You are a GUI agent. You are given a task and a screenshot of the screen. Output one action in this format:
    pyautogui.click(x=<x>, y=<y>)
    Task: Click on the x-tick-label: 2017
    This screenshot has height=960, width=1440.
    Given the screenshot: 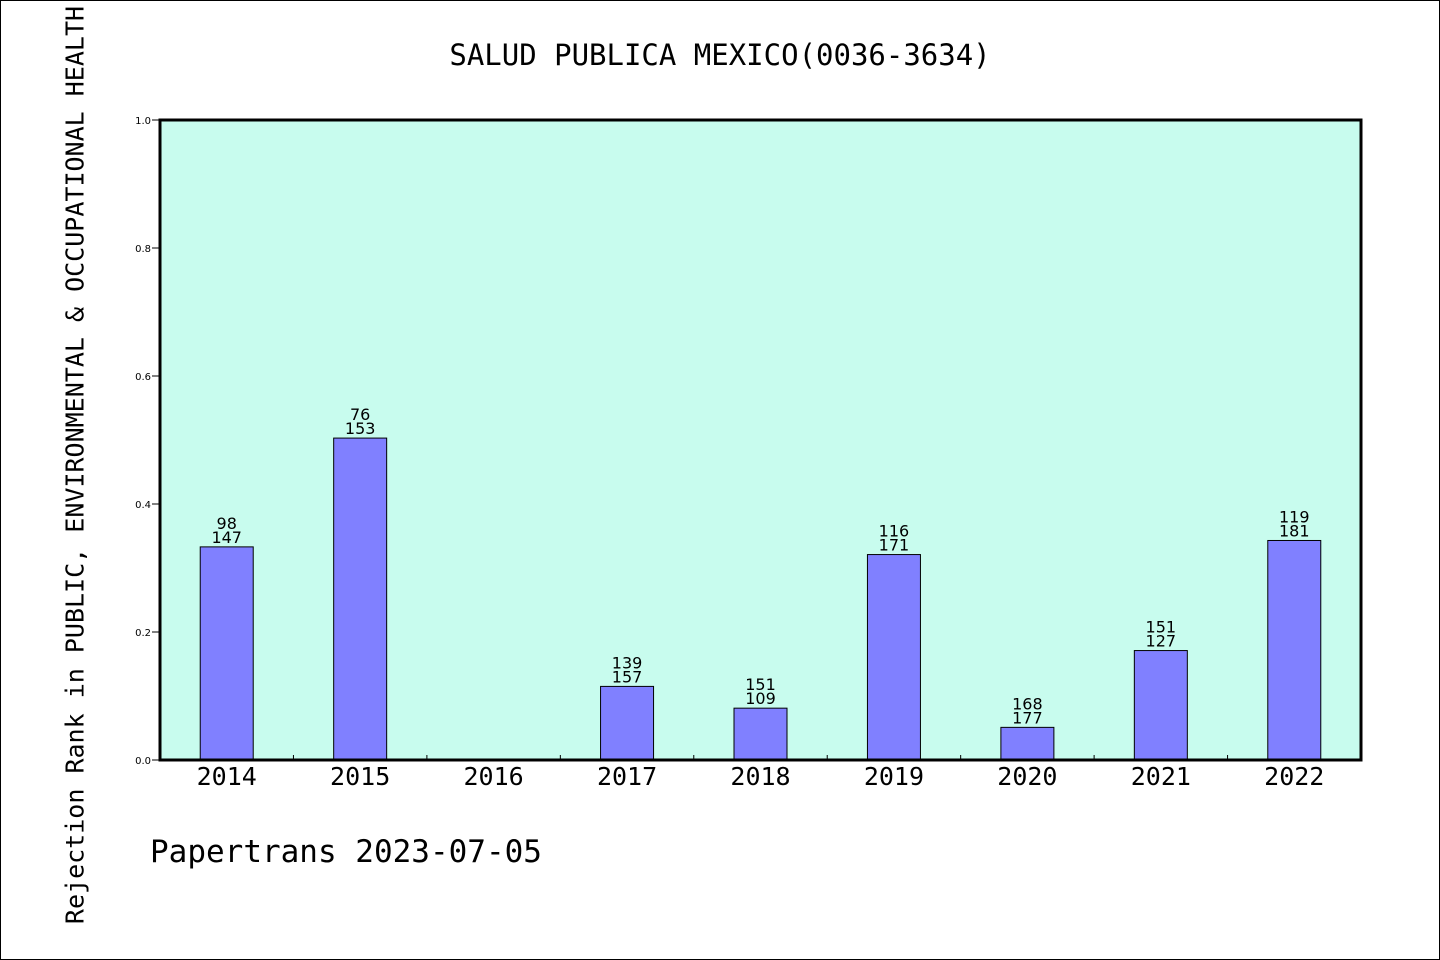 What is the action you would take?
    pyautogui.click(x=627, y=776)
    